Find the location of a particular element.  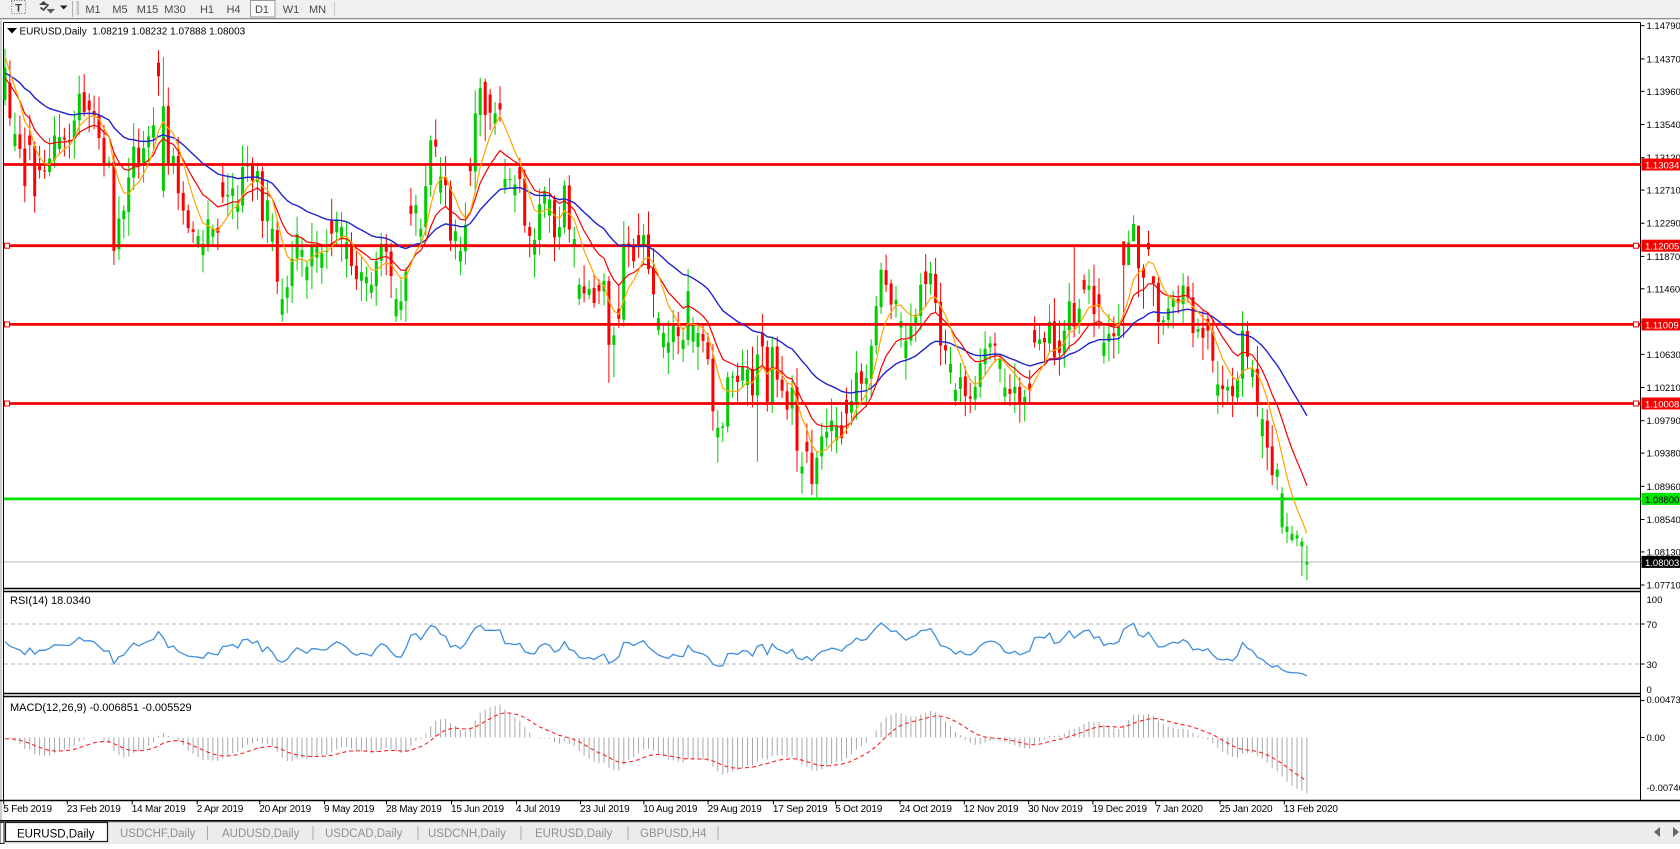

svg-text: H1 is located at coordinates (207, 10).